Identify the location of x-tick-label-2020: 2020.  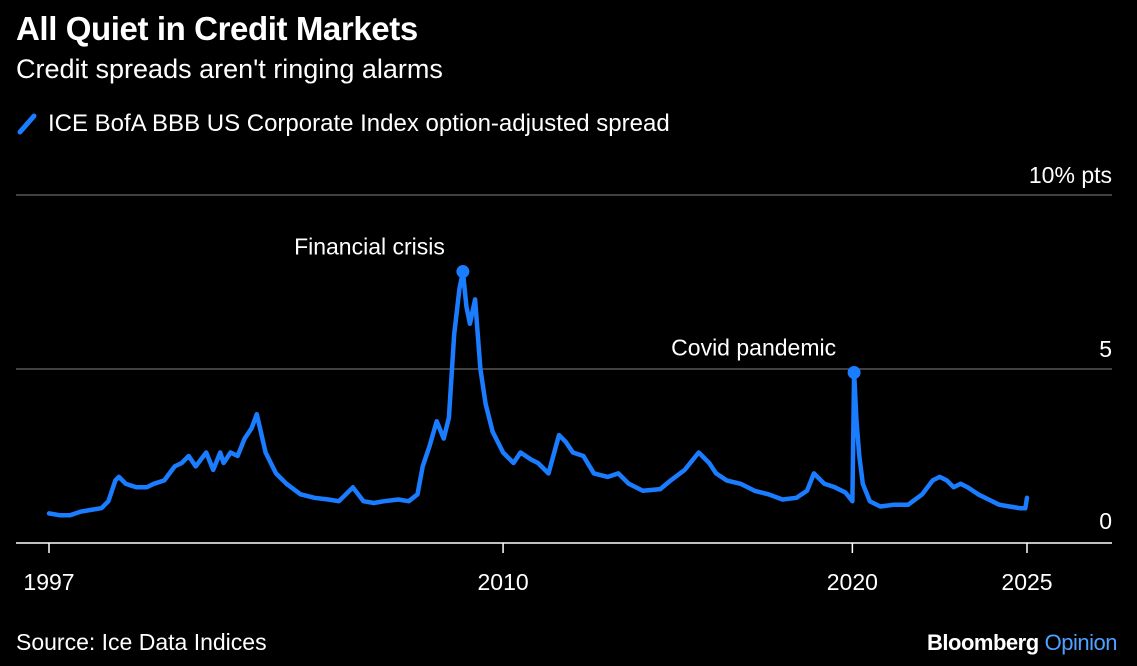
(852, 582).